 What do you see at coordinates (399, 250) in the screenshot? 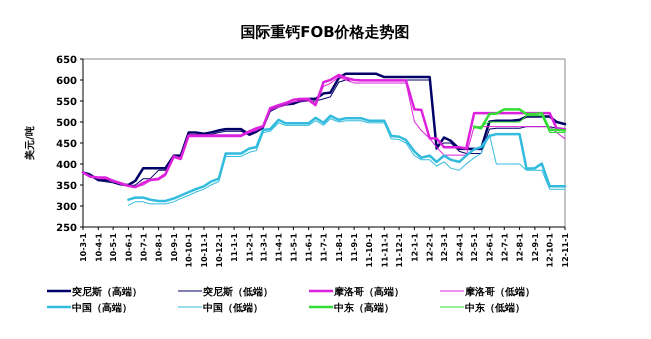
I see `x-tick-label: 11-12-1` at bounding box center [399, 250].